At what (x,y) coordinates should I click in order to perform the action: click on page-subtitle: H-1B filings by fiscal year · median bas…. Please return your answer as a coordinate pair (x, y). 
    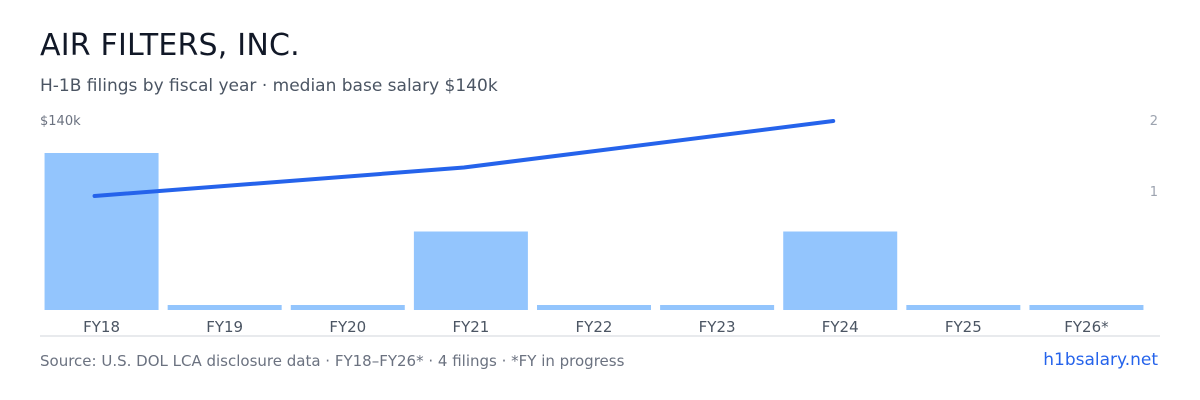
    Looking at the image, I should click on (269, 86).